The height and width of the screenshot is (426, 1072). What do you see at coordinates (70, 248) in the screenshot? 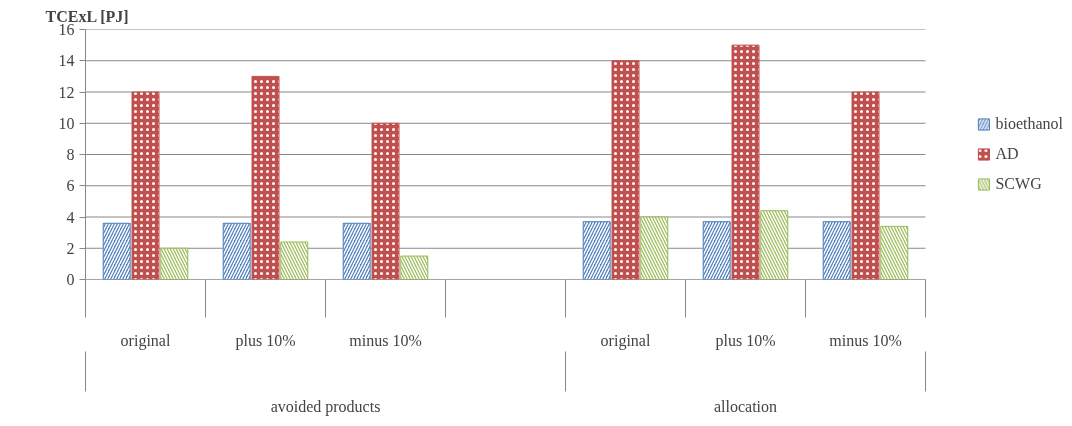
I see `y-tick-label: 2` at bounding box center [70, 248].